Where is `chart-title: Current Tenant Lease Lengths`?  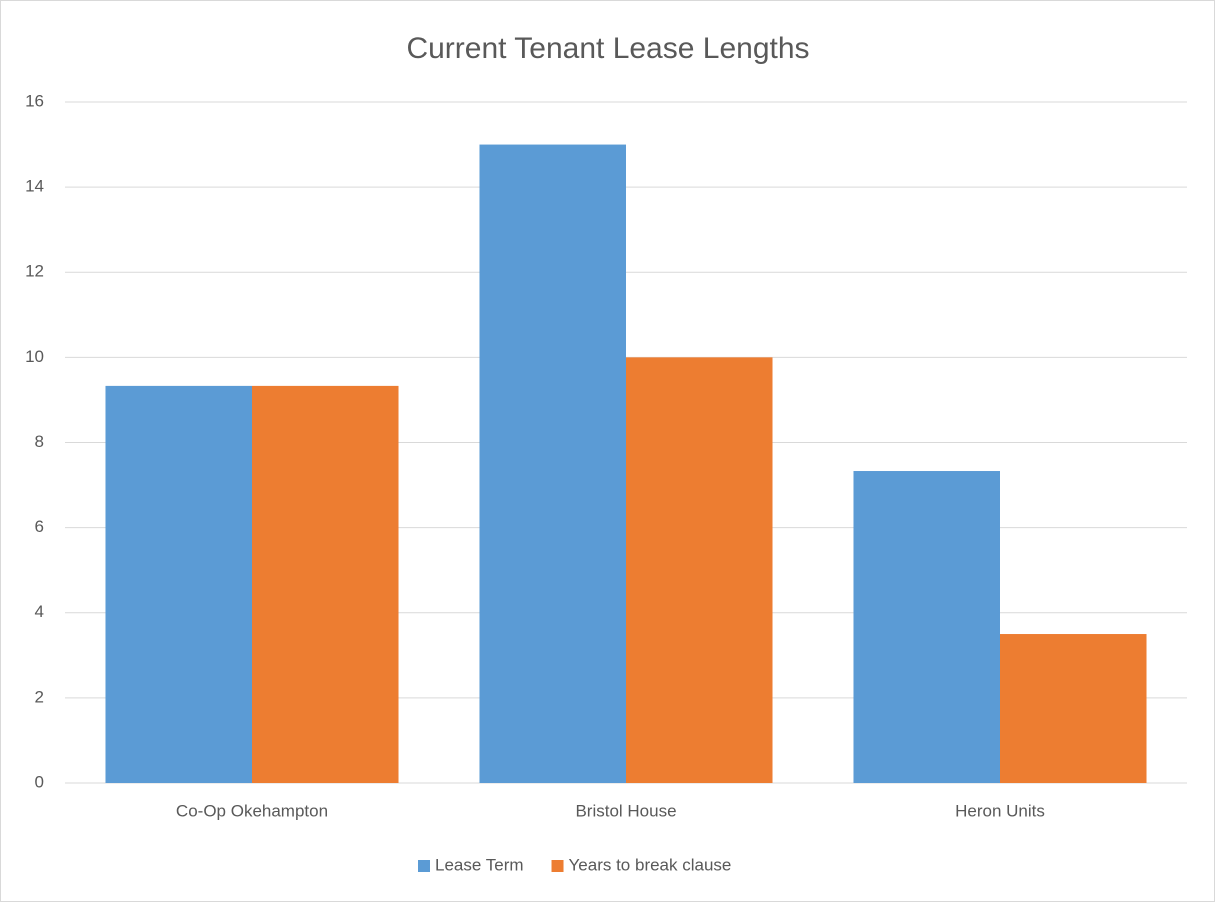
chart-title: Current Tenant Lease Lengths is located at coordinates (607, 48).